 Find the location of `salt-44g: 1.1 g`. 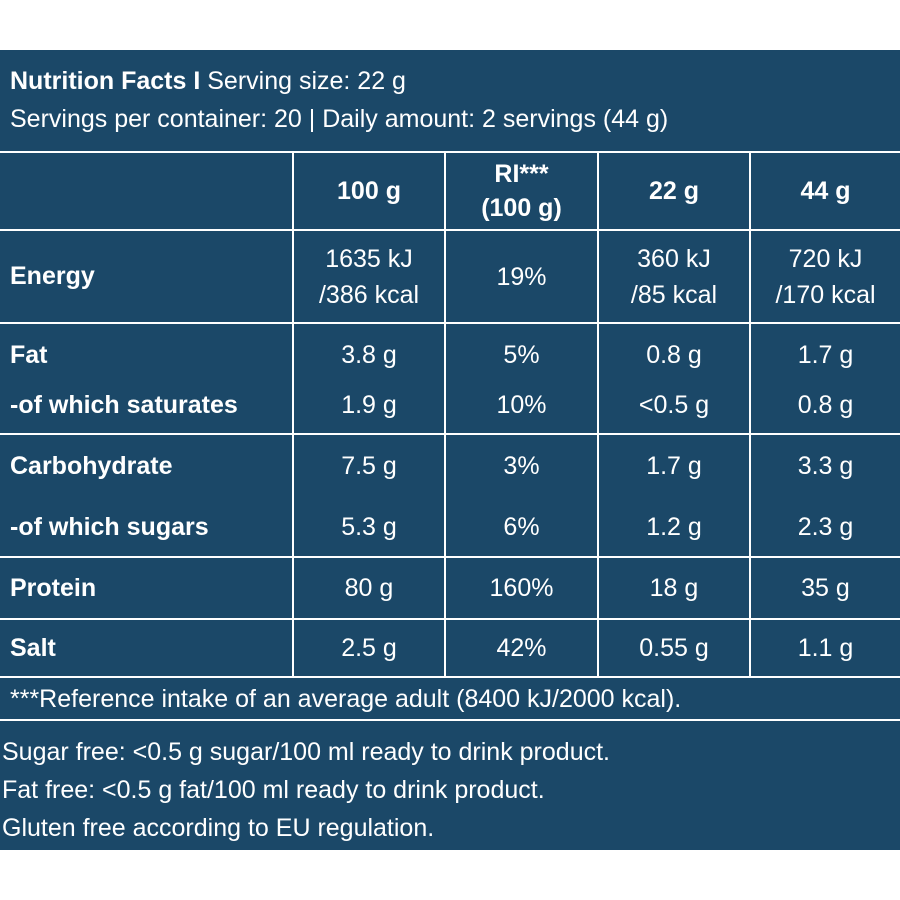

salt-44g: 1.1 g is located at coordinates (825, 648).